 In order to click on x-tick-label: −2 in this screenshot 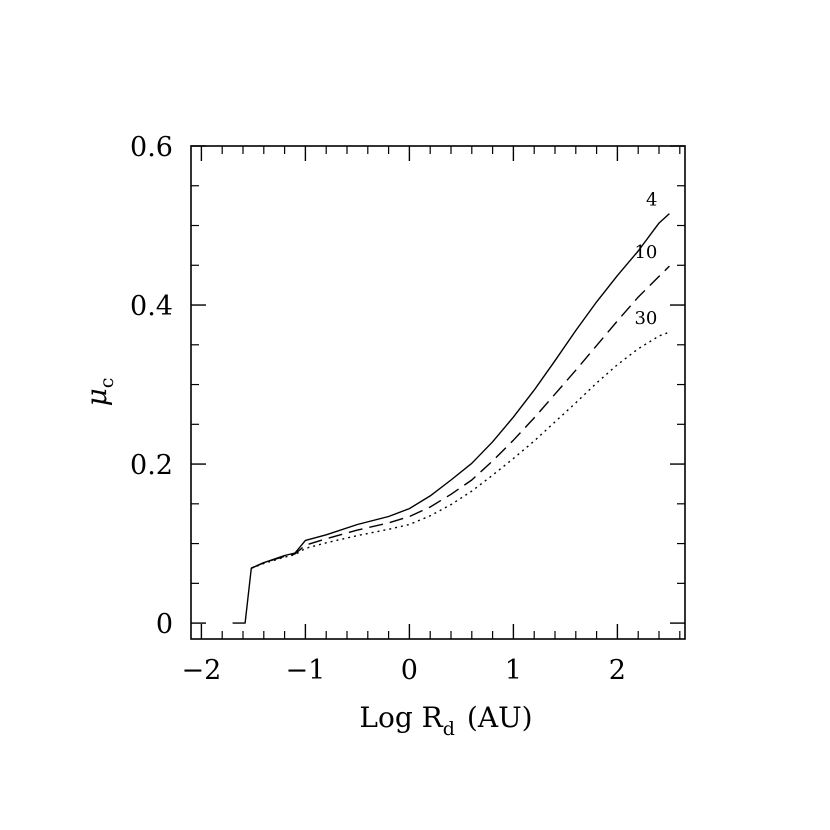, I will do `click(201, 670)`.